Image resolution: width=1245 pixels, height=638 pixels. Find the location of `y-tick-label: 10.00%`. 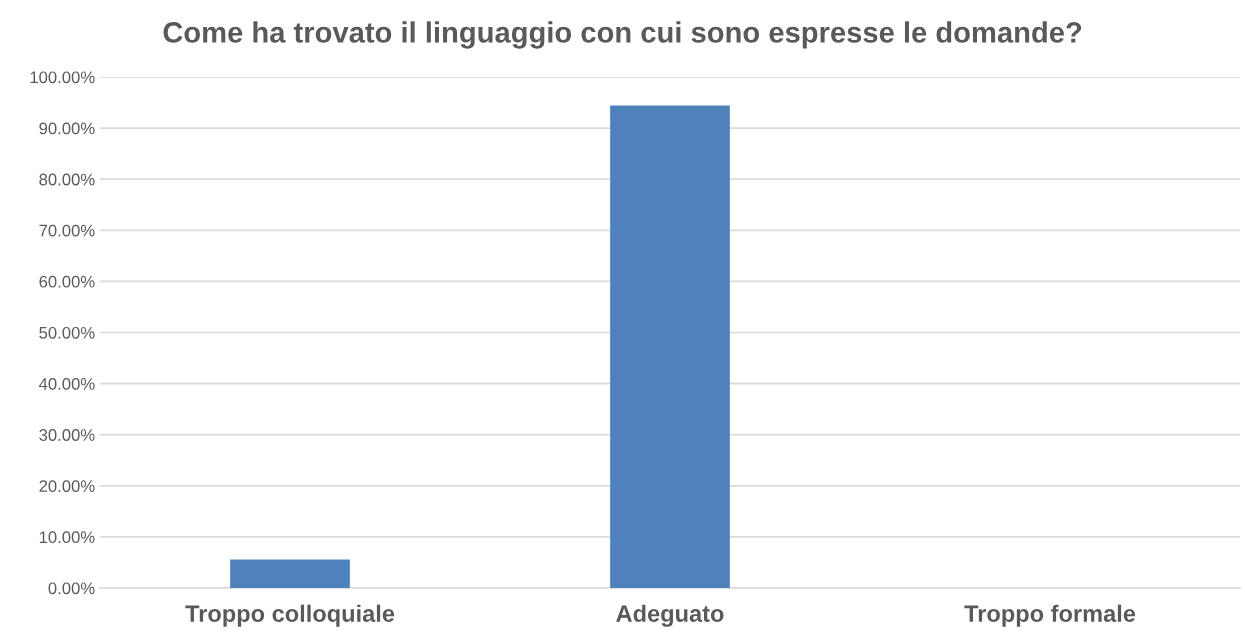

y-tick-label: 10.00% is located at coordinates (67, 537).